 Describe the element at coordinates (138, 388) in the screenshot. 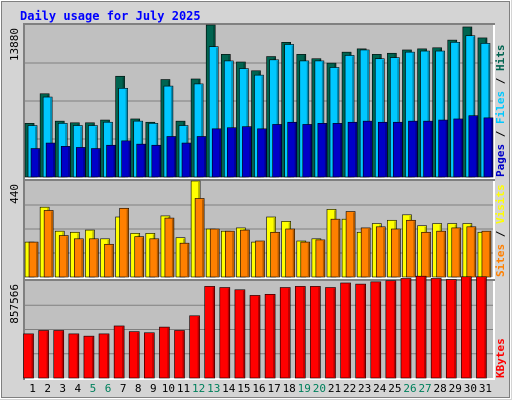

I see `day-label: 8` at that location.